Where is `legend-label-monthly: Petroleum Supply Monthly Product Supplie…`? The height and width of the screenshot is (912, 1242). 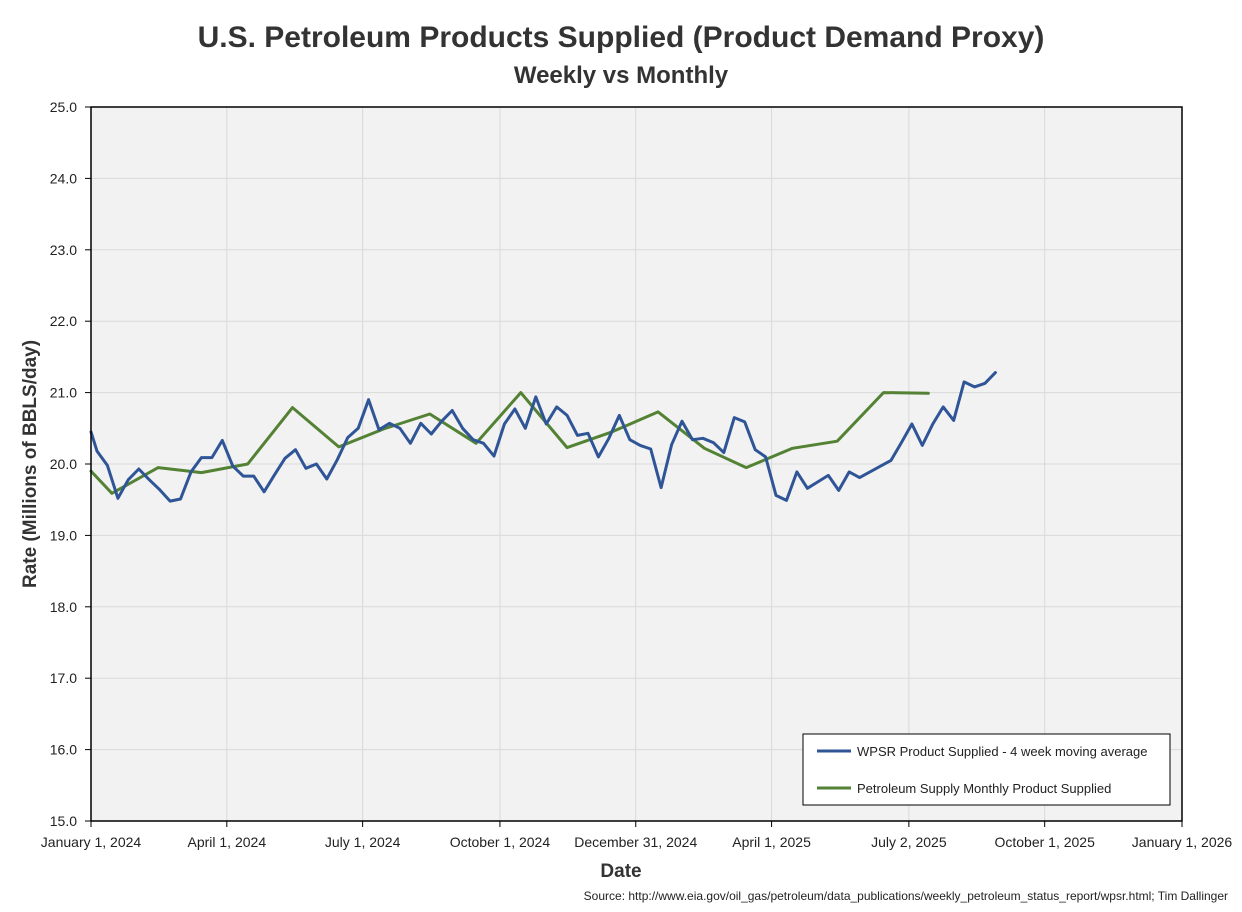
legend-label-monthly: Petroleum Supply Monthly Product Supplie… is located at coordinates (984, 788).